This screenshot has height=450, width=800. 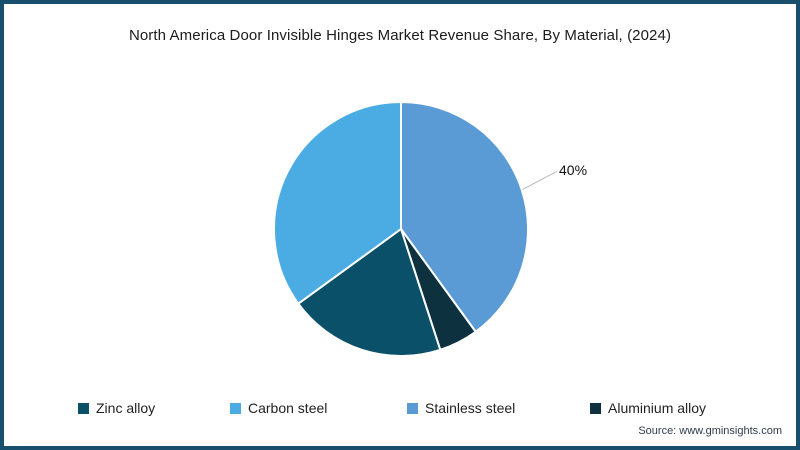 I want to click on pie-slice-zinc-alloy, so click(x=369, y=292).